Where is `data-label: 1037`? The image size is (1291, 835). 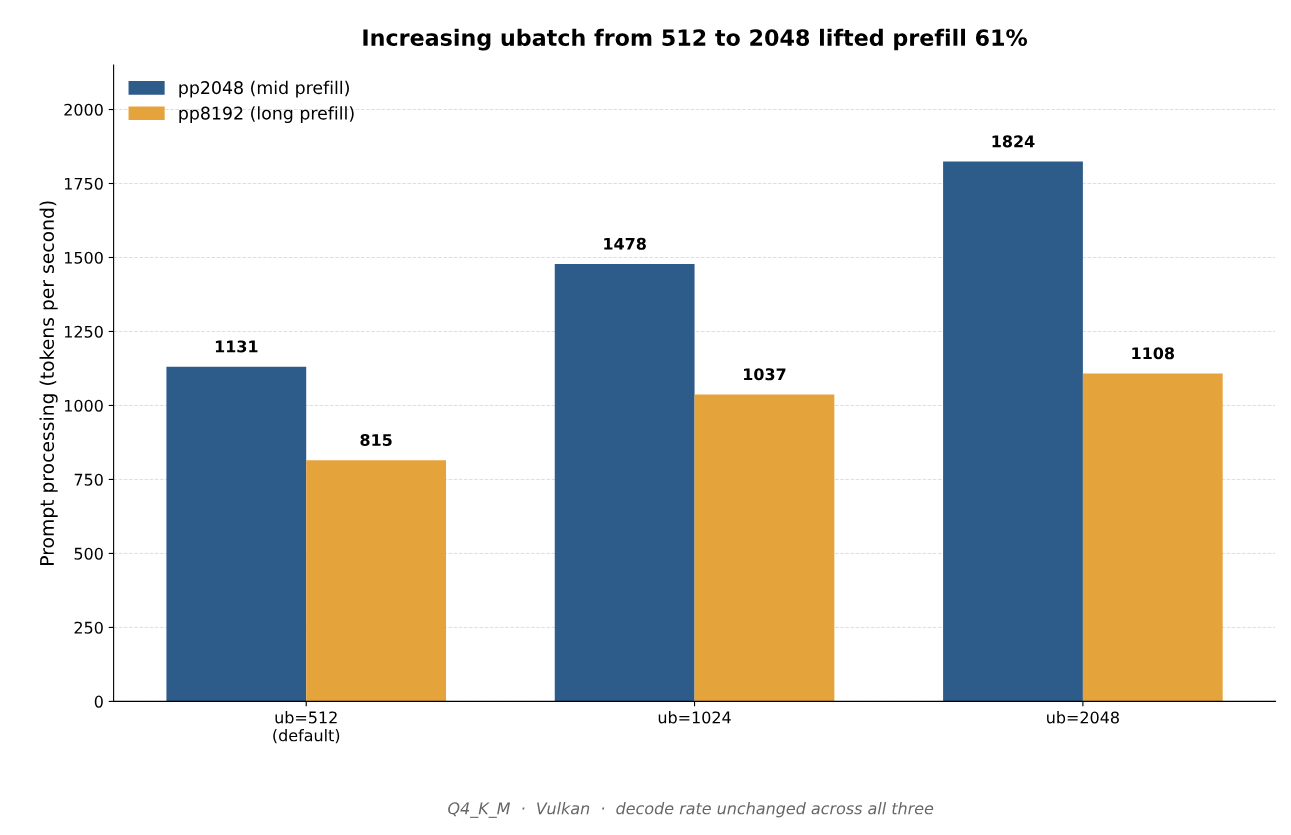 data-label: 1037 is located at coordinates (765, 374).